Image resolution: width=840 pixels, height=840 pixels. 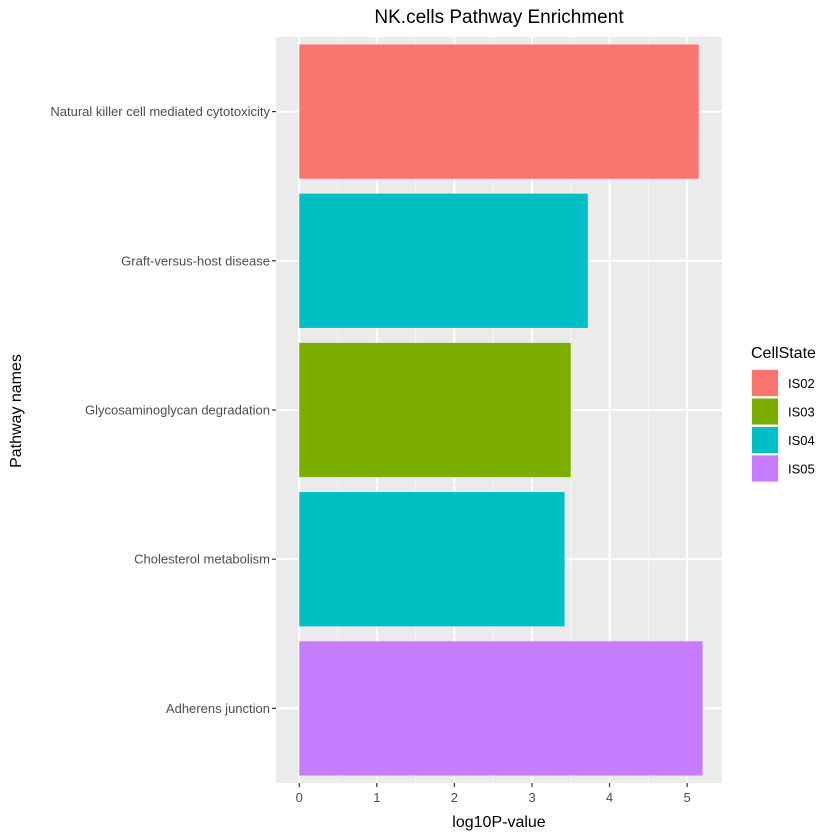 What do you see at coordinates (801, 440) in the screenshot?
I see `legend-label: IS04` at bounding box center [801, 440].